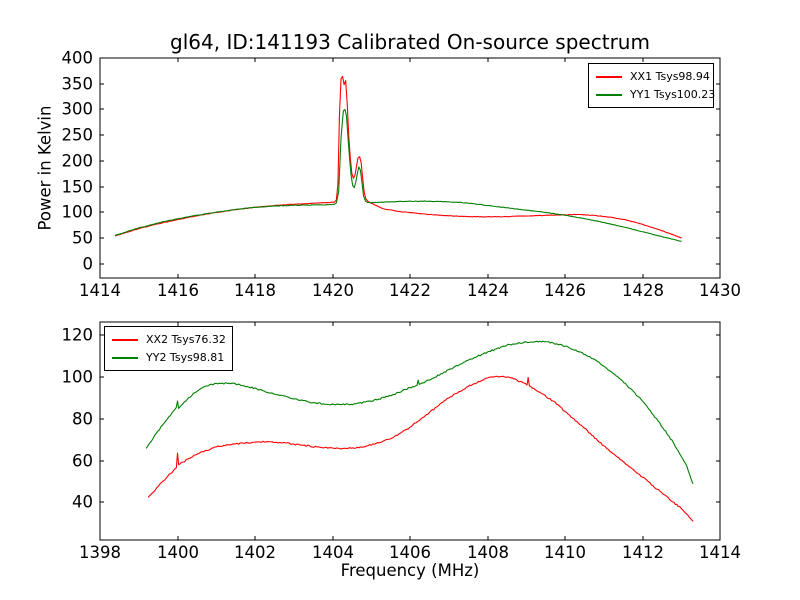 The image size is (800, 600). What do you see at coordinates (410, 570) in the screenshot?
I see `bottom-x-axis-label: Frequency (MHz)` at bounding box center [410, 570].